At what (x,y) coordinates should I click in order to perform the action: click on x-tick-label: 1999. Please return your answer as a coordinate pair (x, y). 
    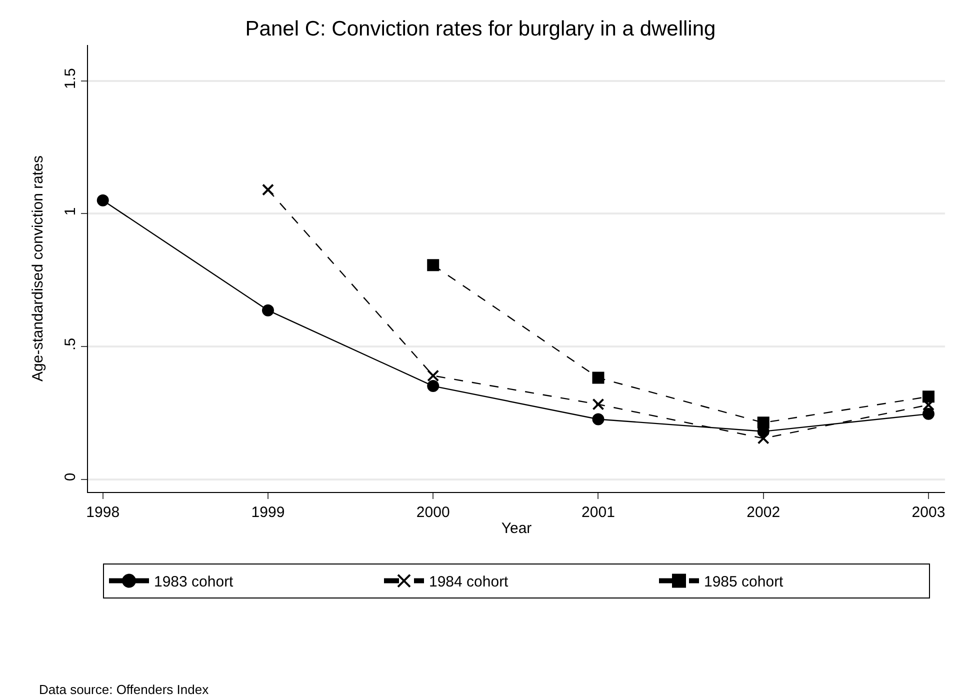
    Looking at the image, I should click on (268, 512).